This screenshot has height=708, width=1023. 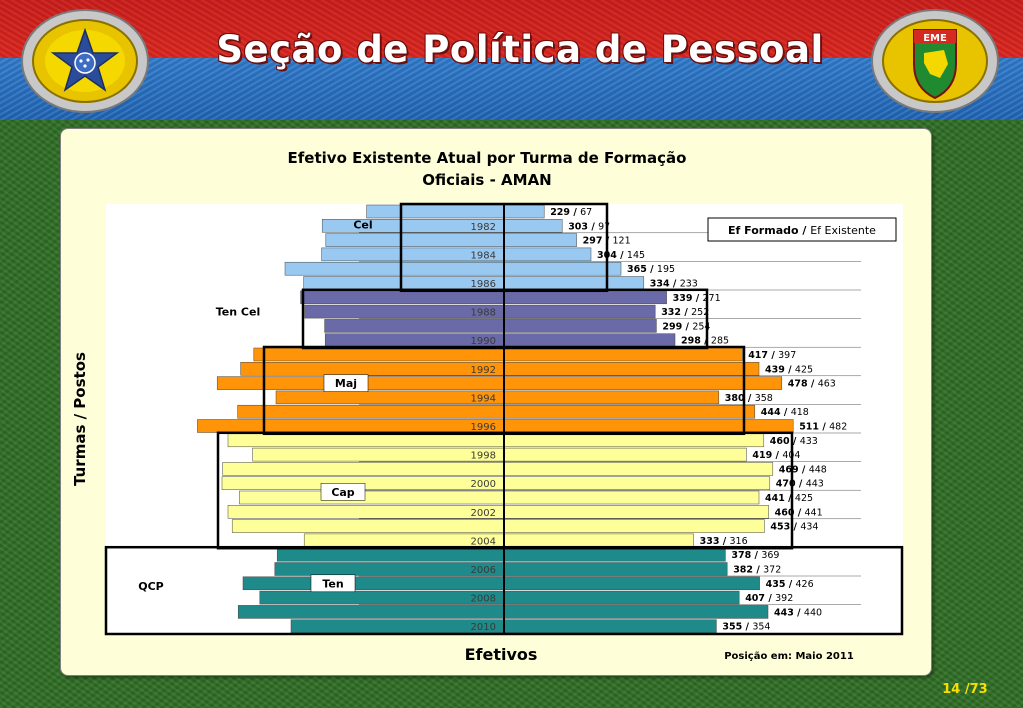 I want to click on group-label-bg-cap, so click(x=343, y=492).